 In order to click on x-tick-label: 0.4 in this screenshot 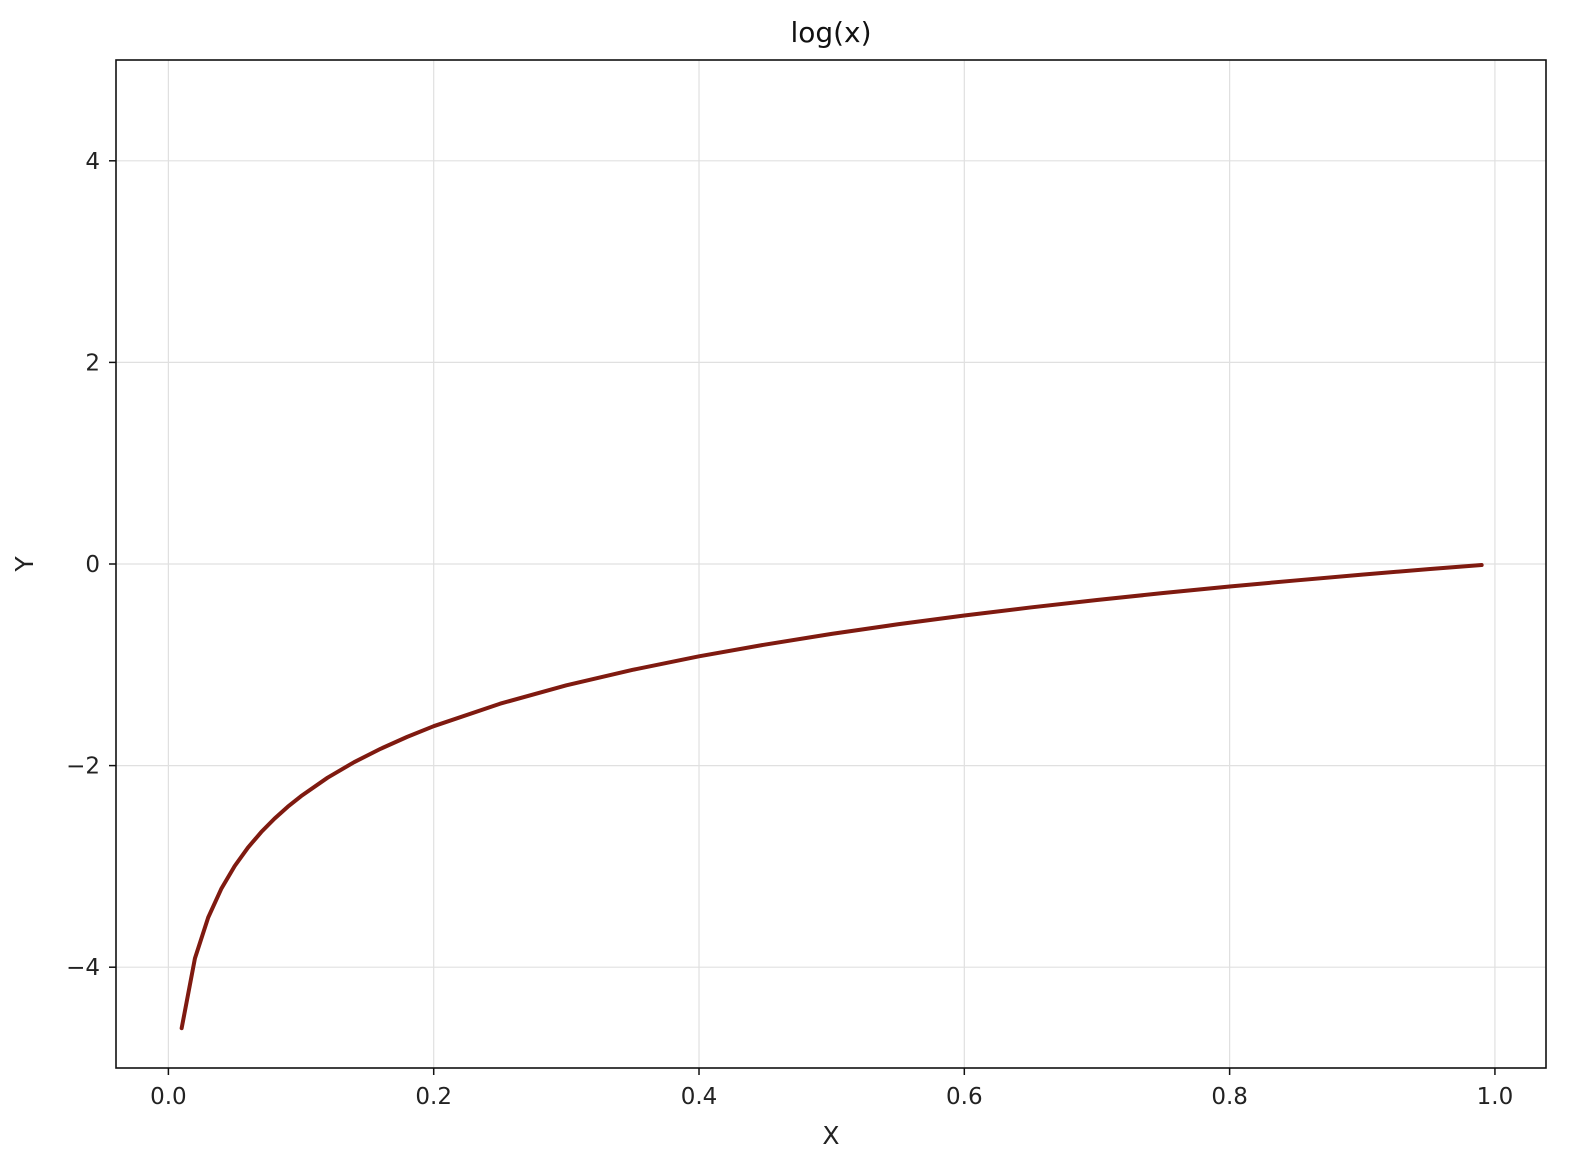, I will do `click(699, 1097)`.